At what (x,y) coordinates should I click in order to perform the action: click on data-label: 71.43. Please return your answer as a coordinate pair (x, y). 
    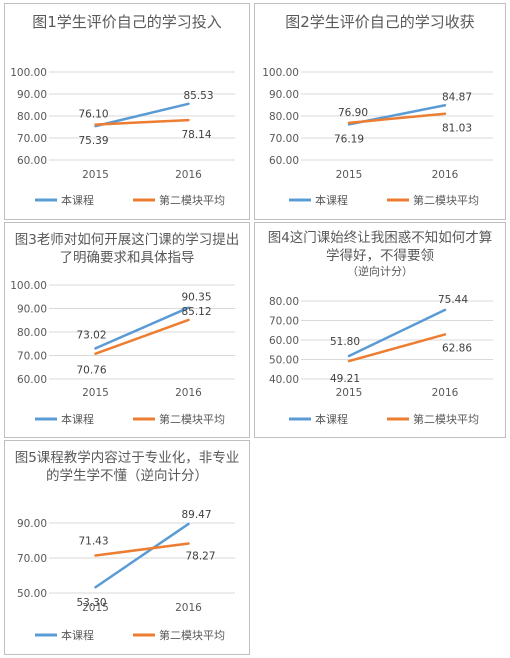
    Looking at the image, I should click on (93, 541).